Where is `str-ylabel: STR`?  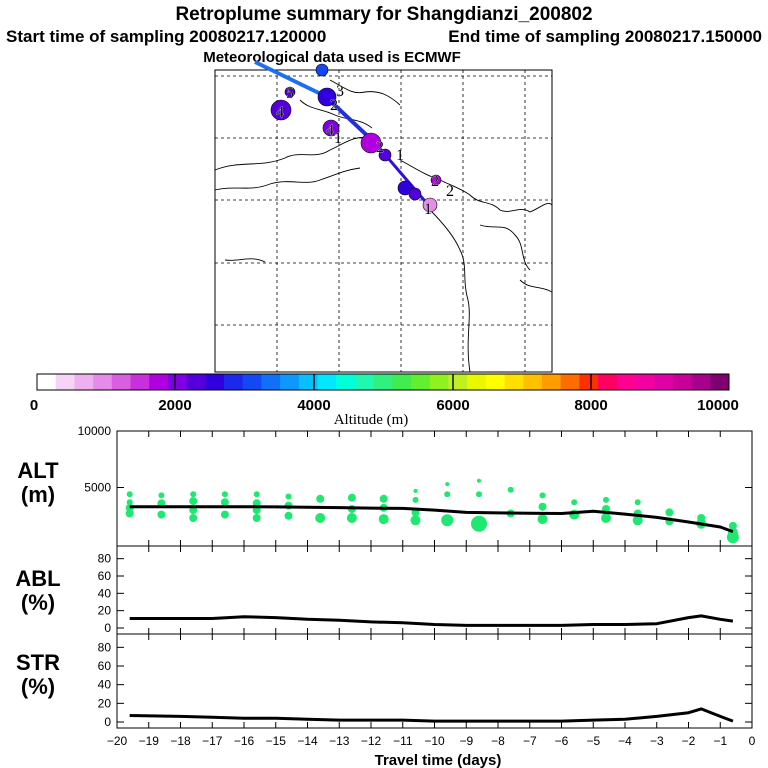
str-ylabel: STR is located at coordinates (38, 662).